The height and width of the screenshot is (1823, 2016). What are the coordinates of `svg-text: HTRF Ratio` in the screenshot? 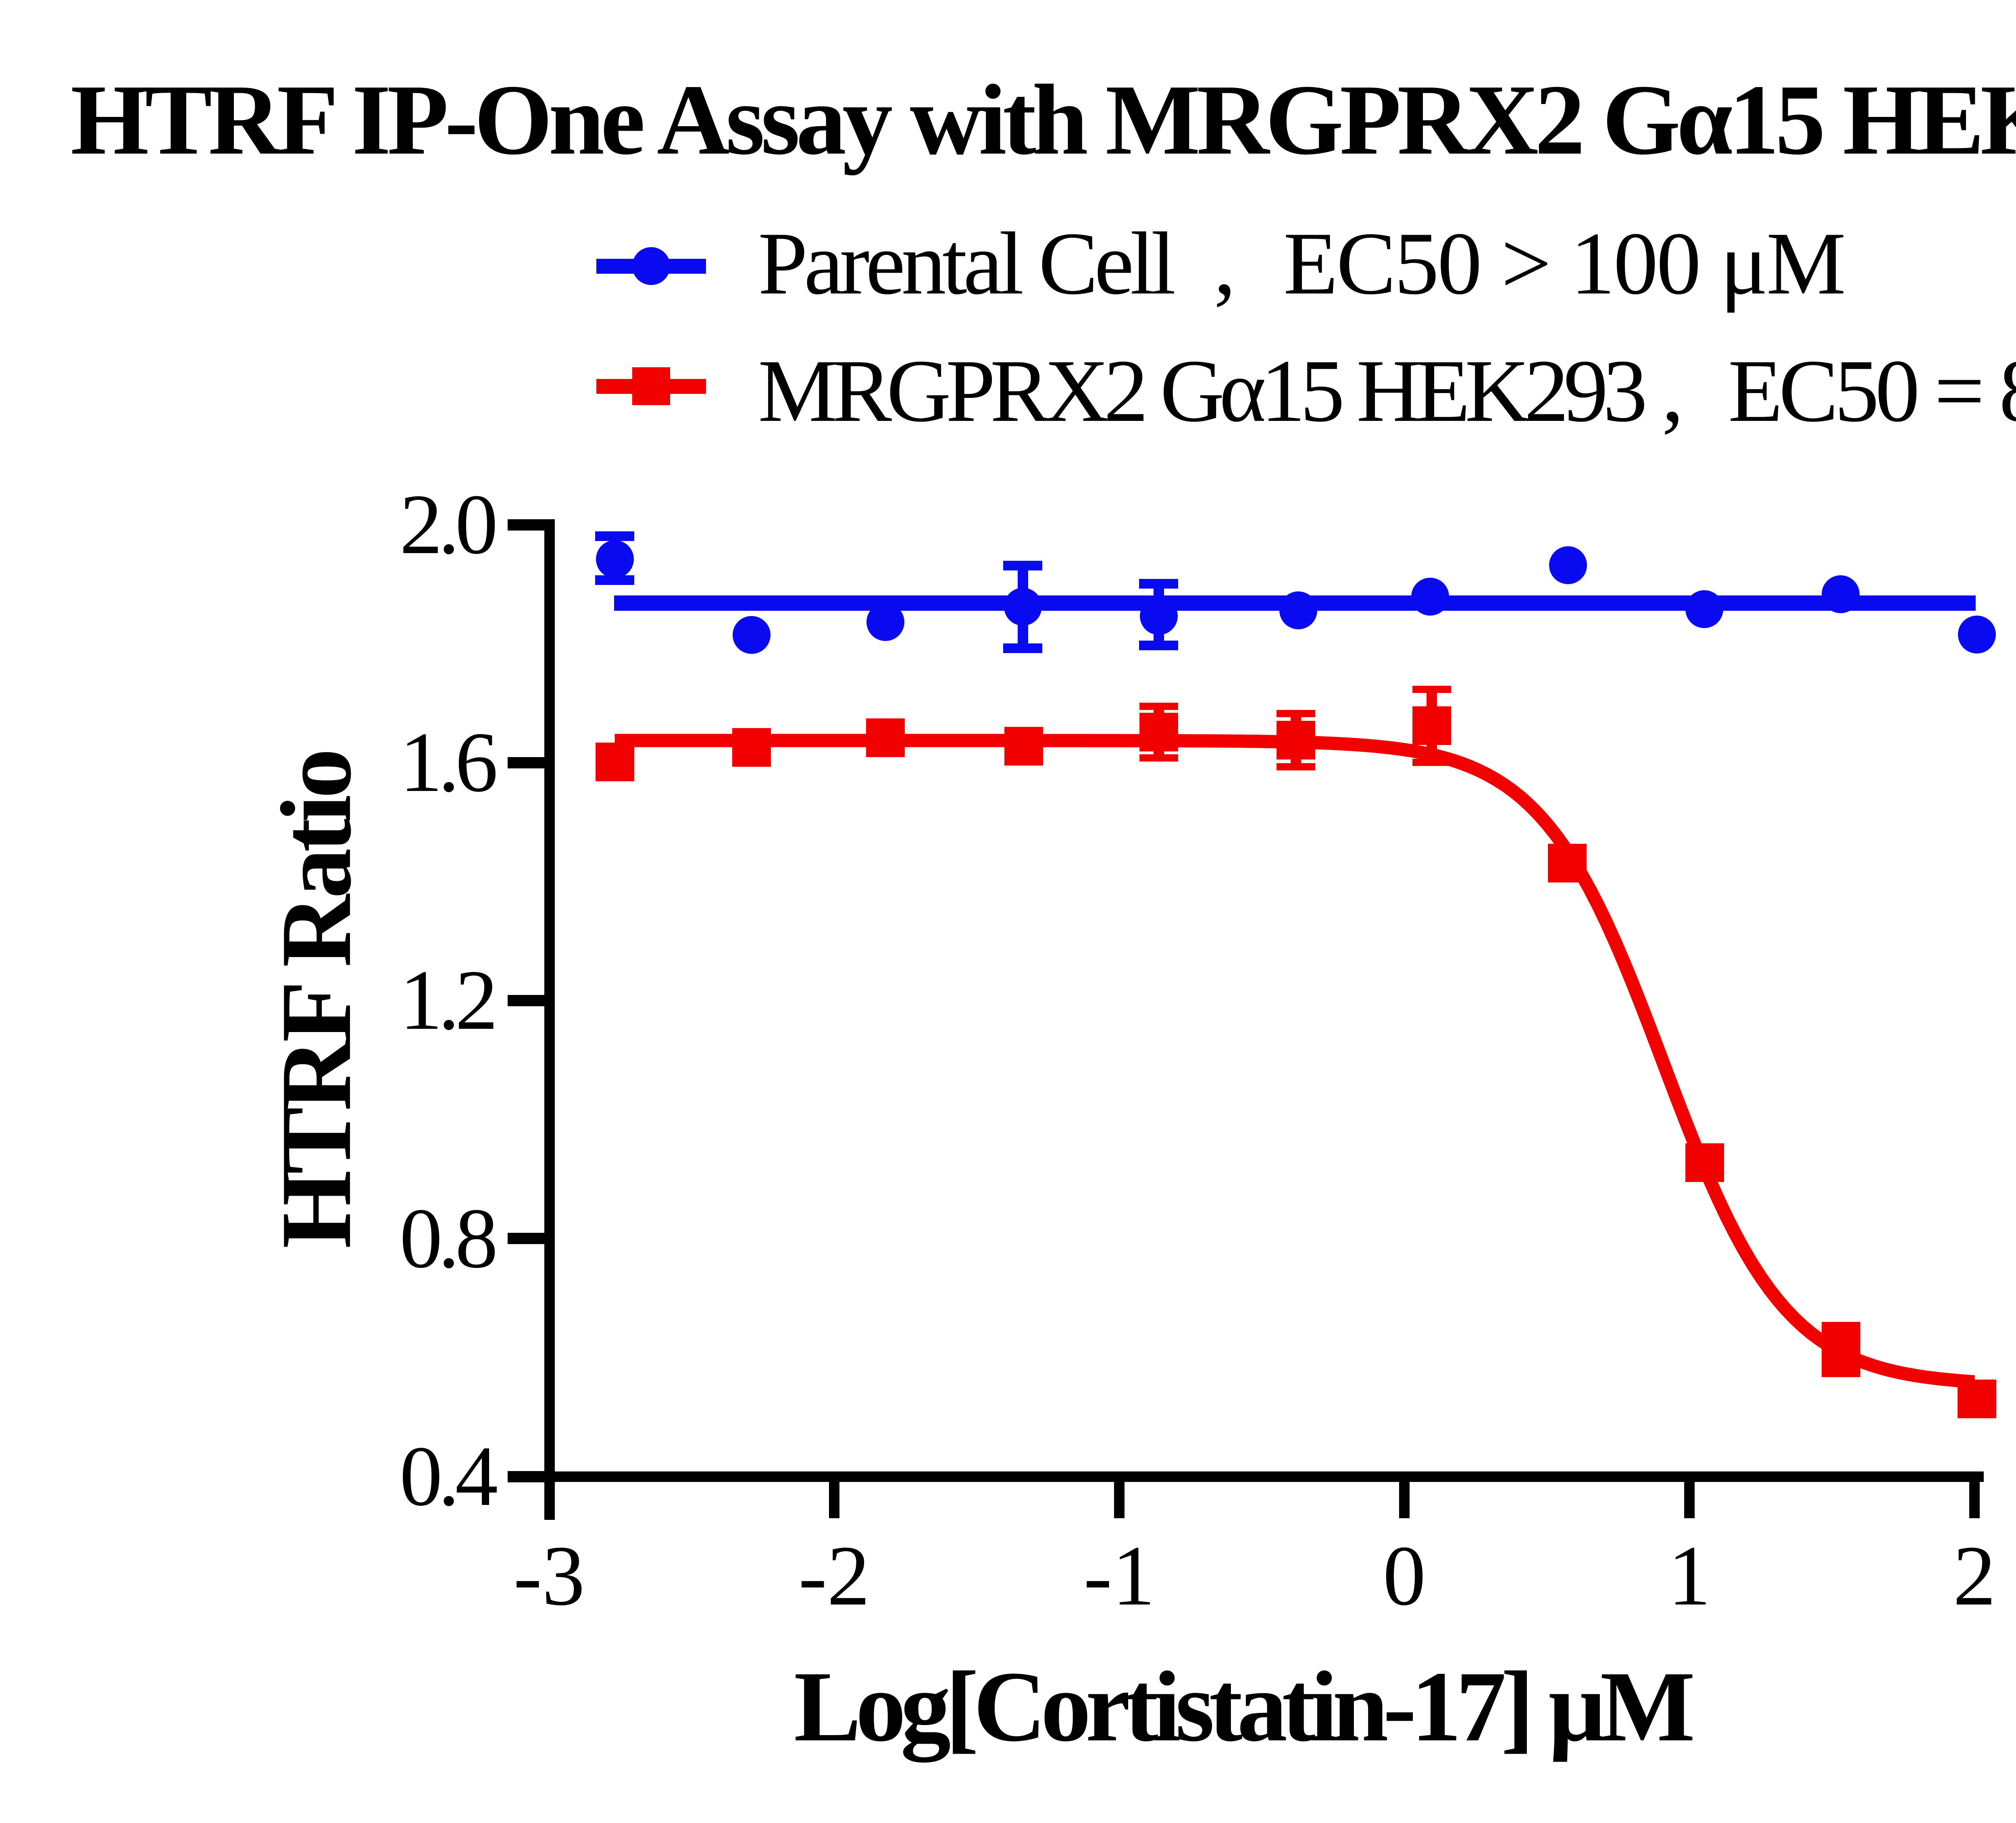 It's located at (316, 1000).